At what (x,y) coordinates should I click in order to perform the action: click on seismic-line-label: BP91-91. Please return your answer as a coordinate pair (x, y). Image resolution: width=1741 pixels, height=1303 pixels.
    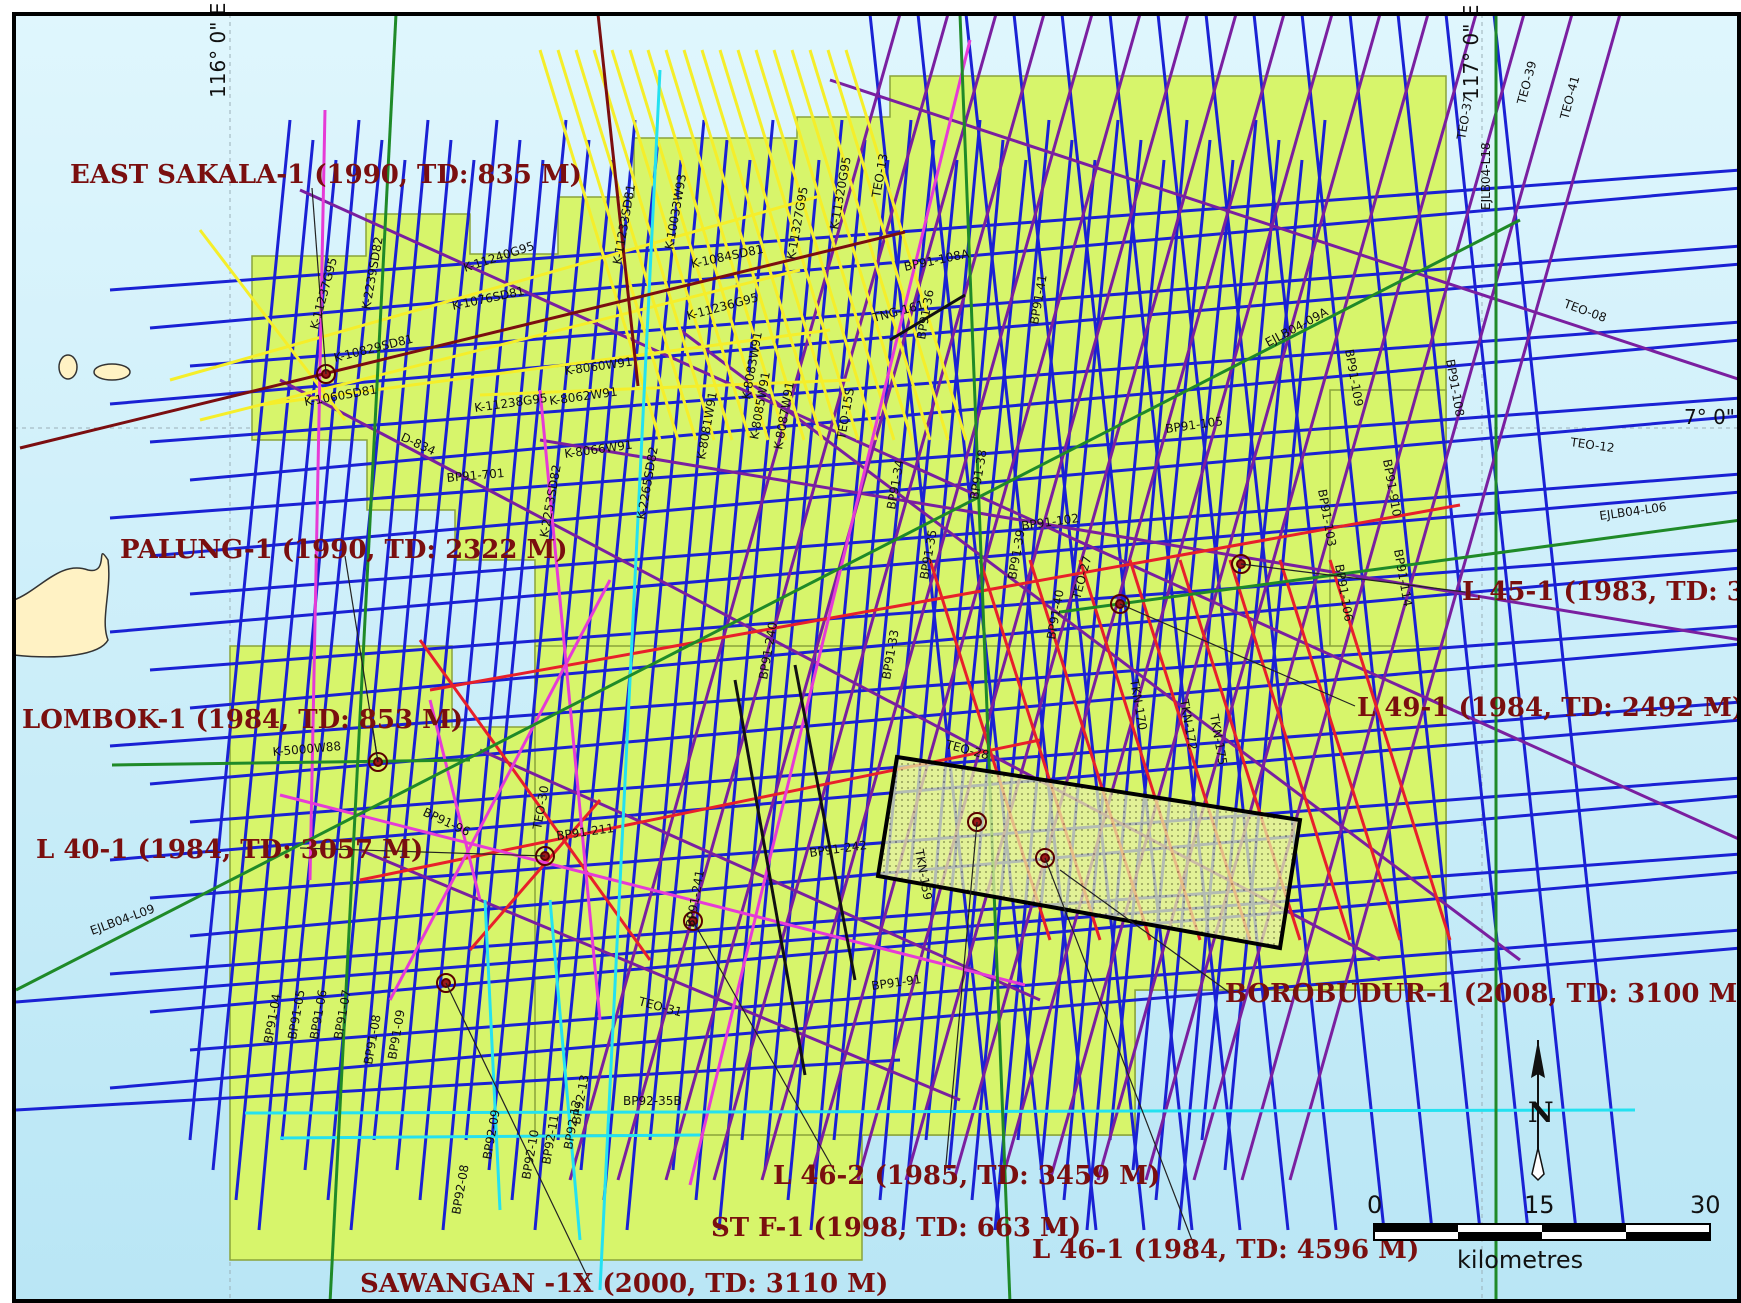
    Looking at the image, I should click on (896, 982).